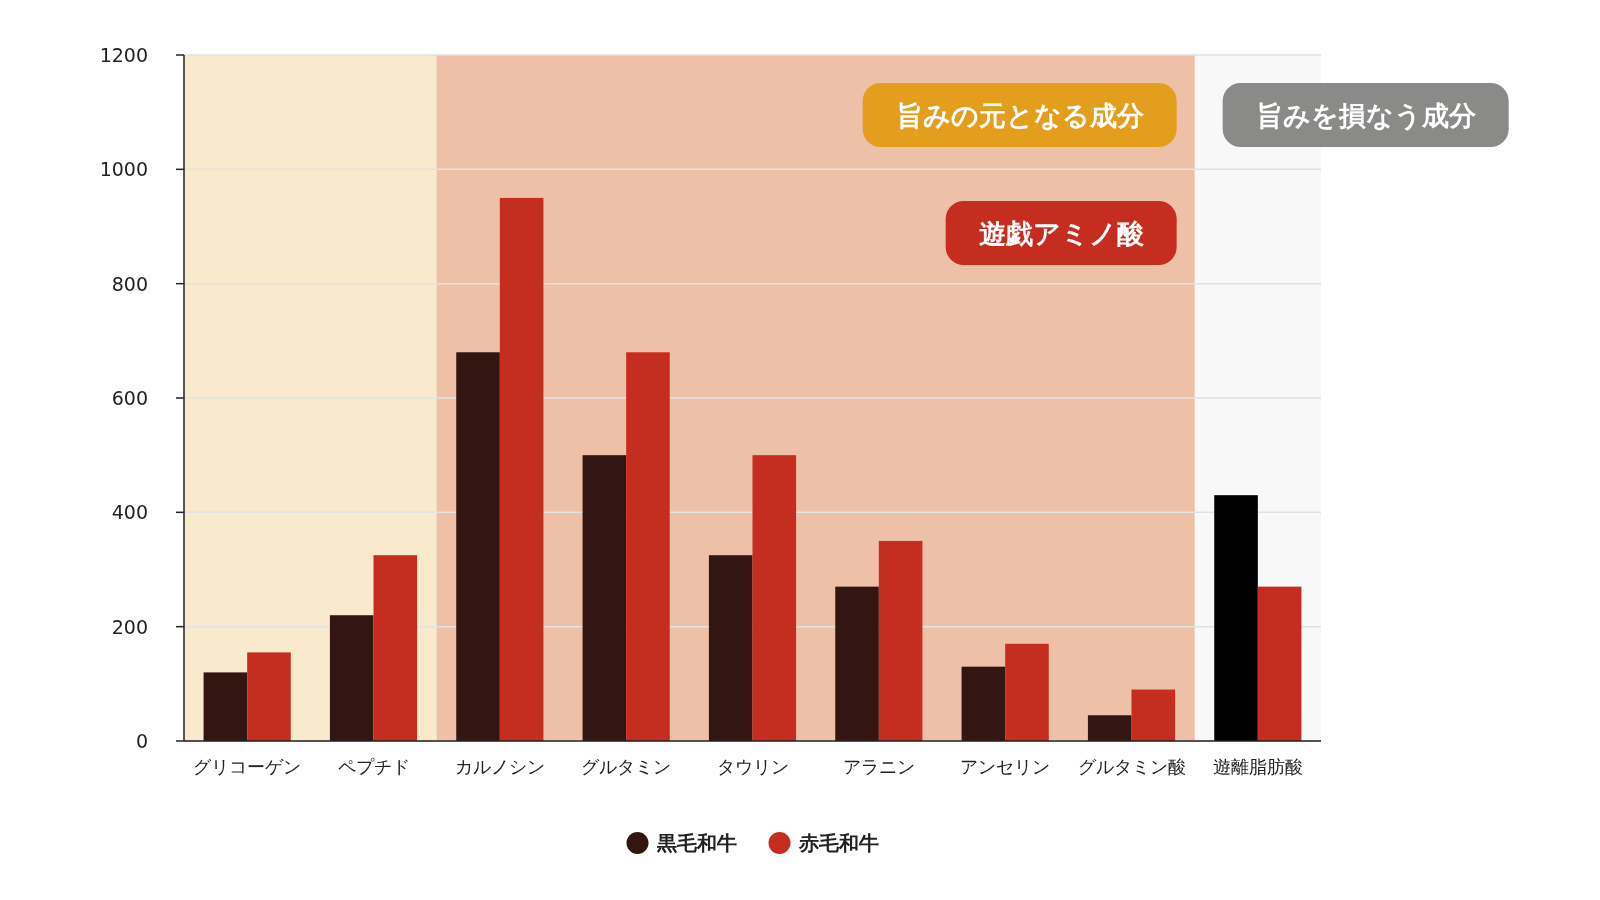 Image resolution: width=1600 pixels, height=900 pixels. I want to click on x-tick-label: アラニン, so click(878, 766).